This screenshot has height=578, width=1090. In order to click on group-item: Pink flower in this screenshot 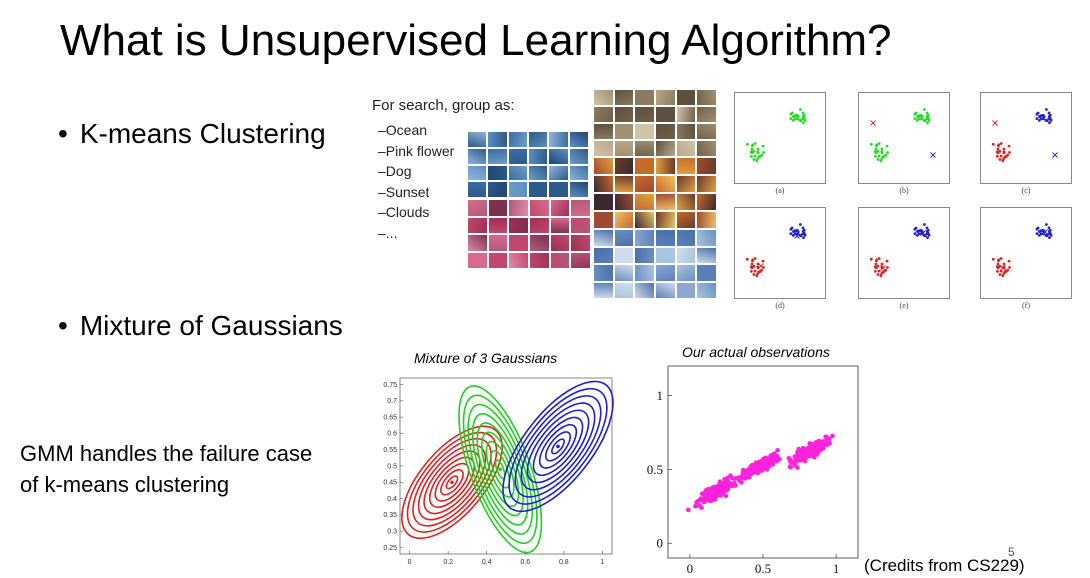, I will do `click(416, 151)`.